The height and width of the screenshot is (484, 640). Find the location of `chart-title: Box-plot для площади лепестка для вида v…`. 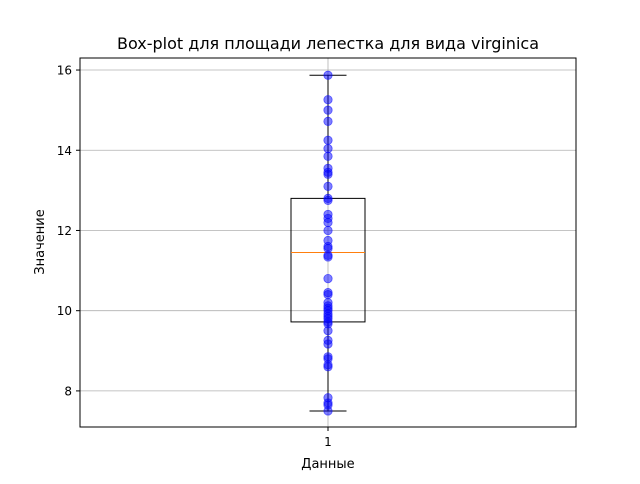

chart-title: Box-plot для площади лепестка для вида v… is located at coordinates (328, 43).